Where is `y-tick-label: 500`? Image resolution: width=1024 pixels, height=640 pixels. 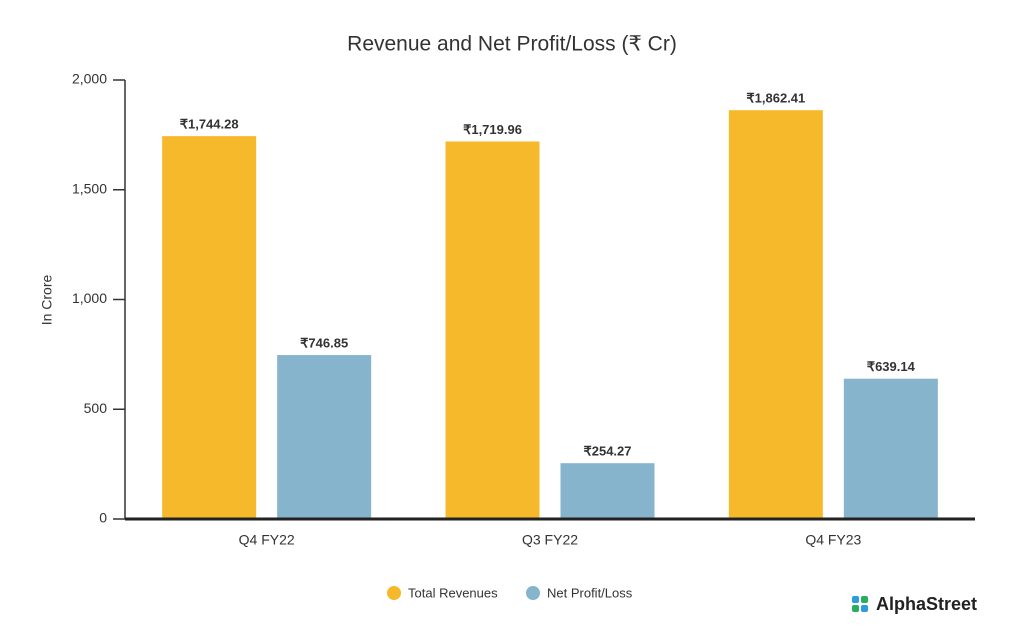 y-tick-label: 500 is located at coordinates (96, 408).